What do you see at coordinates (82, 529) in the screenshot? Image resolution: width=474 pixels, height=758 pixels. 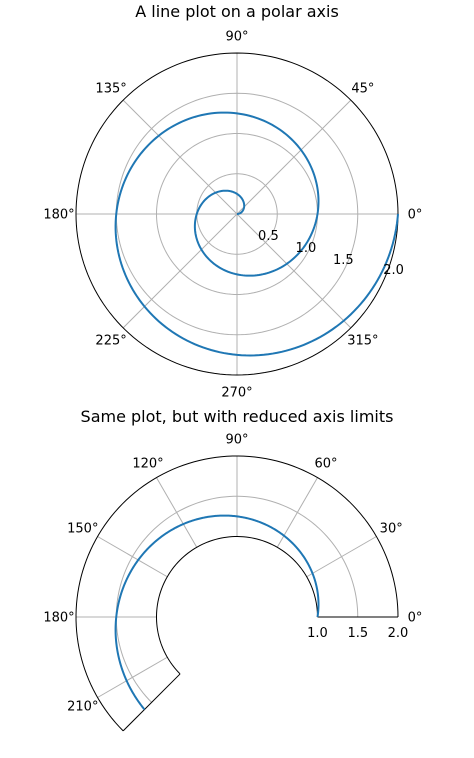 I see `theta-tick-label: 150°` at bounding box center [82, 529].